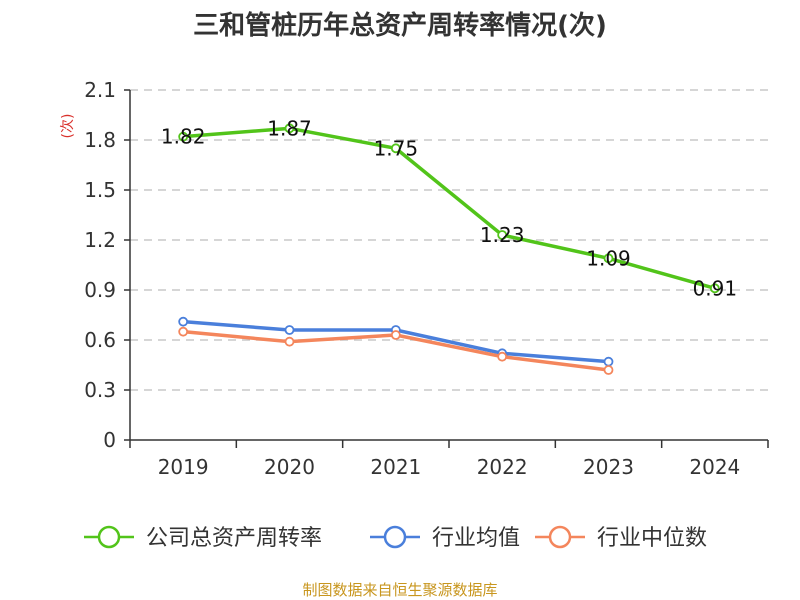 The image size is (800, 600). I want to click on x-tick-label: 2022, so click(502, 467).